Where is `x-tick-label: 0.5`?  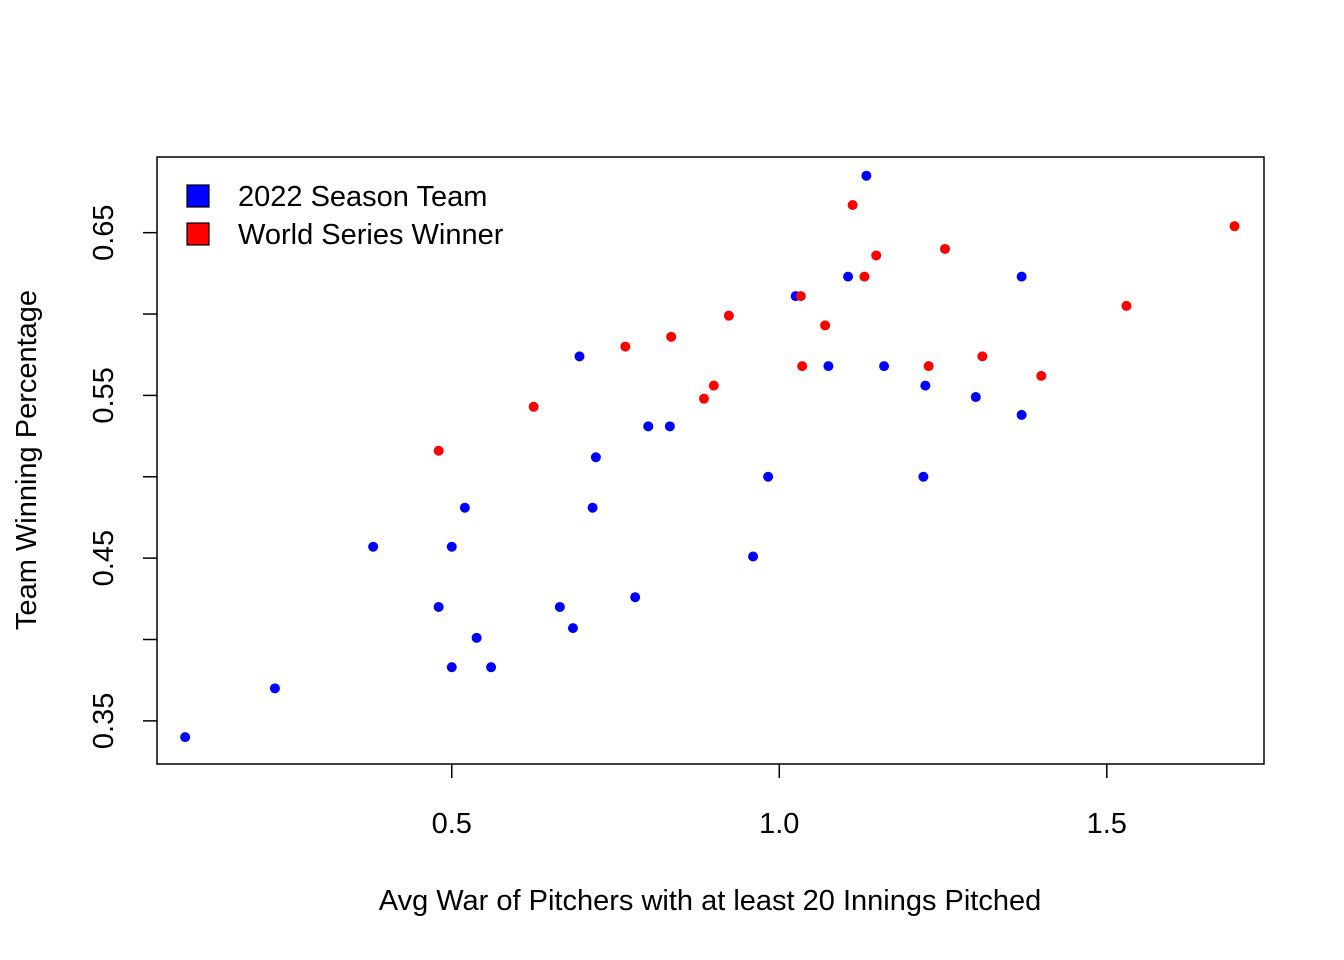 x-tick-label: 0.5 is located at coordinates (452, 824).